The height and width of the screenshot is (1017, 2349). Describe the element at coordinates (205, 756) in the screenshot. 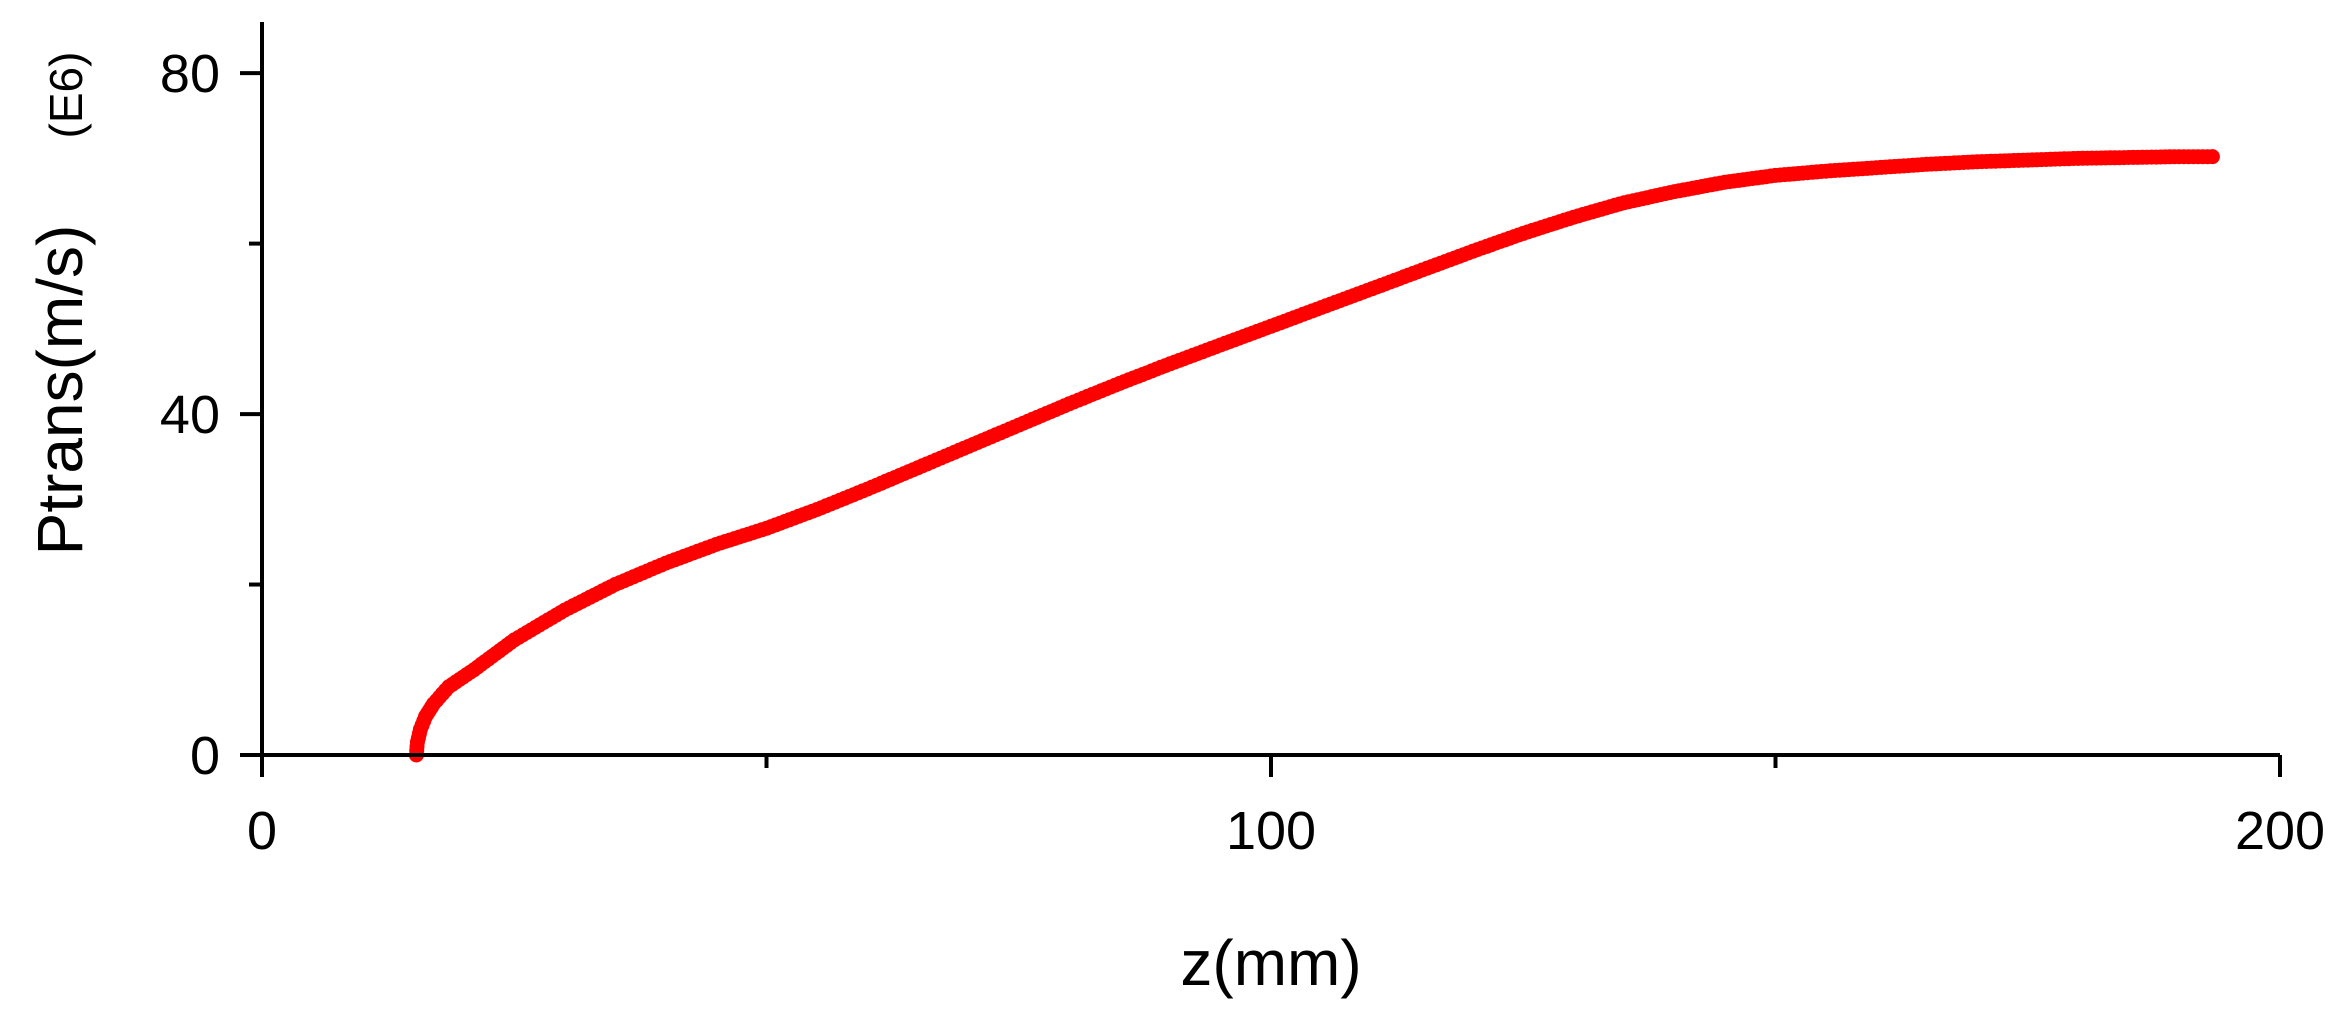

I see `y-tick-label: 0` at that location.